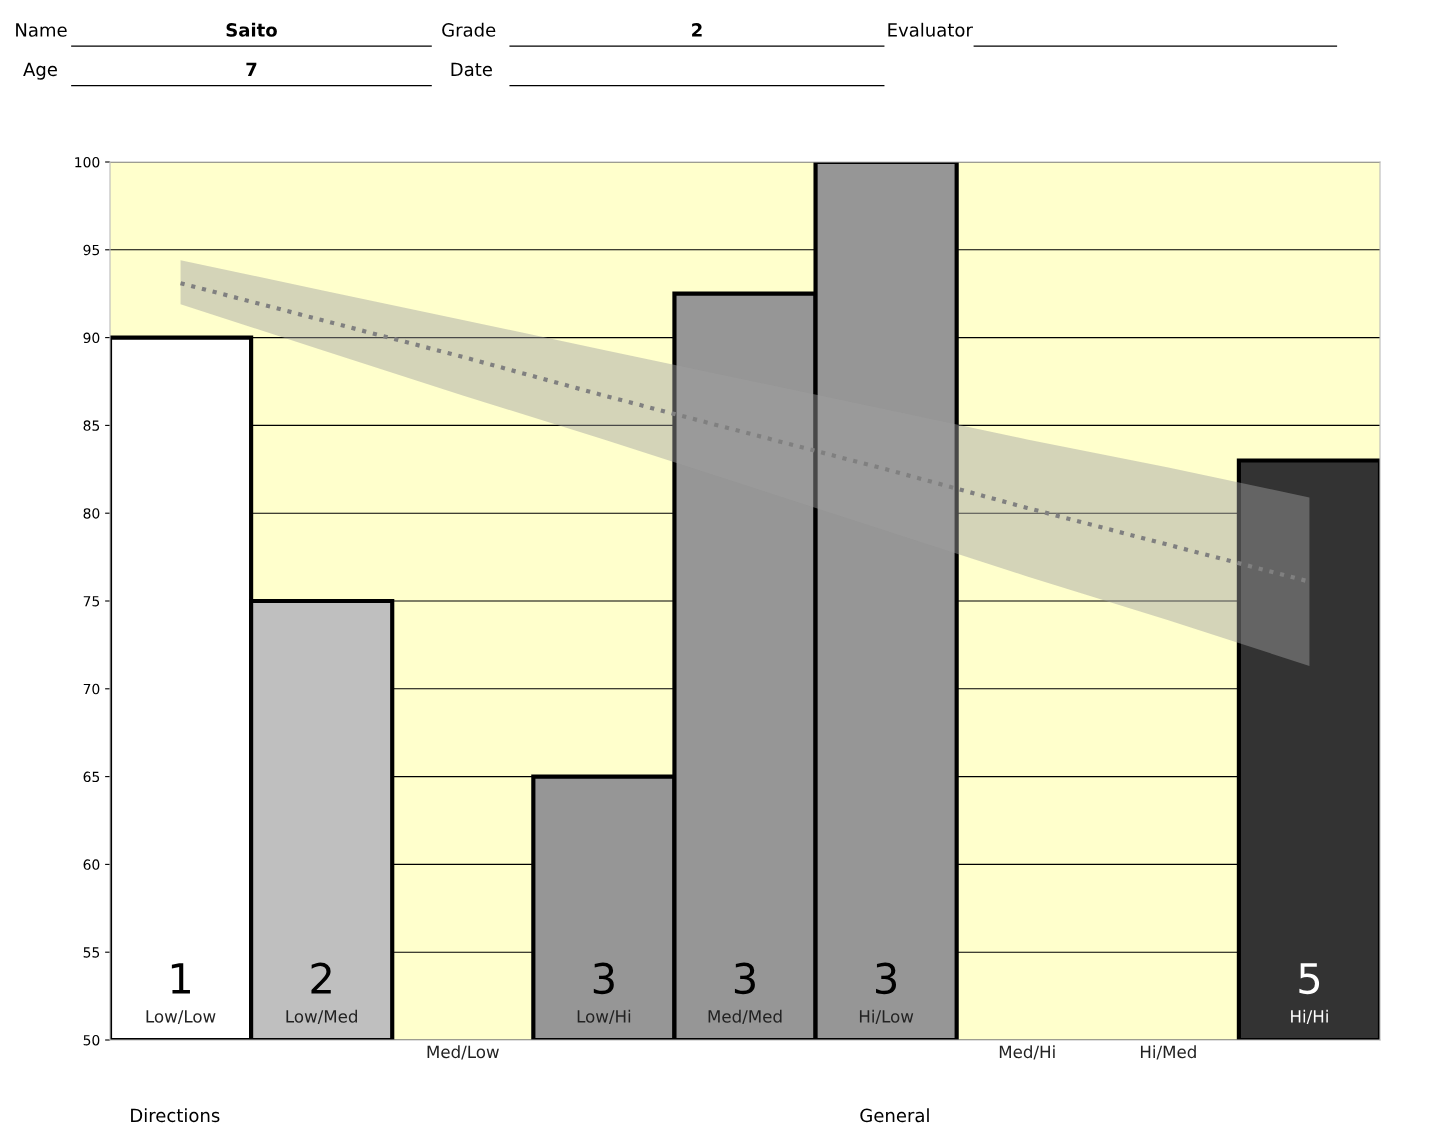 The width and height of the screenshot is (1437, 1126). Describe the element at coordinates (91, 425) in the screenshot. I see `y-tick-label: 85` at that location.